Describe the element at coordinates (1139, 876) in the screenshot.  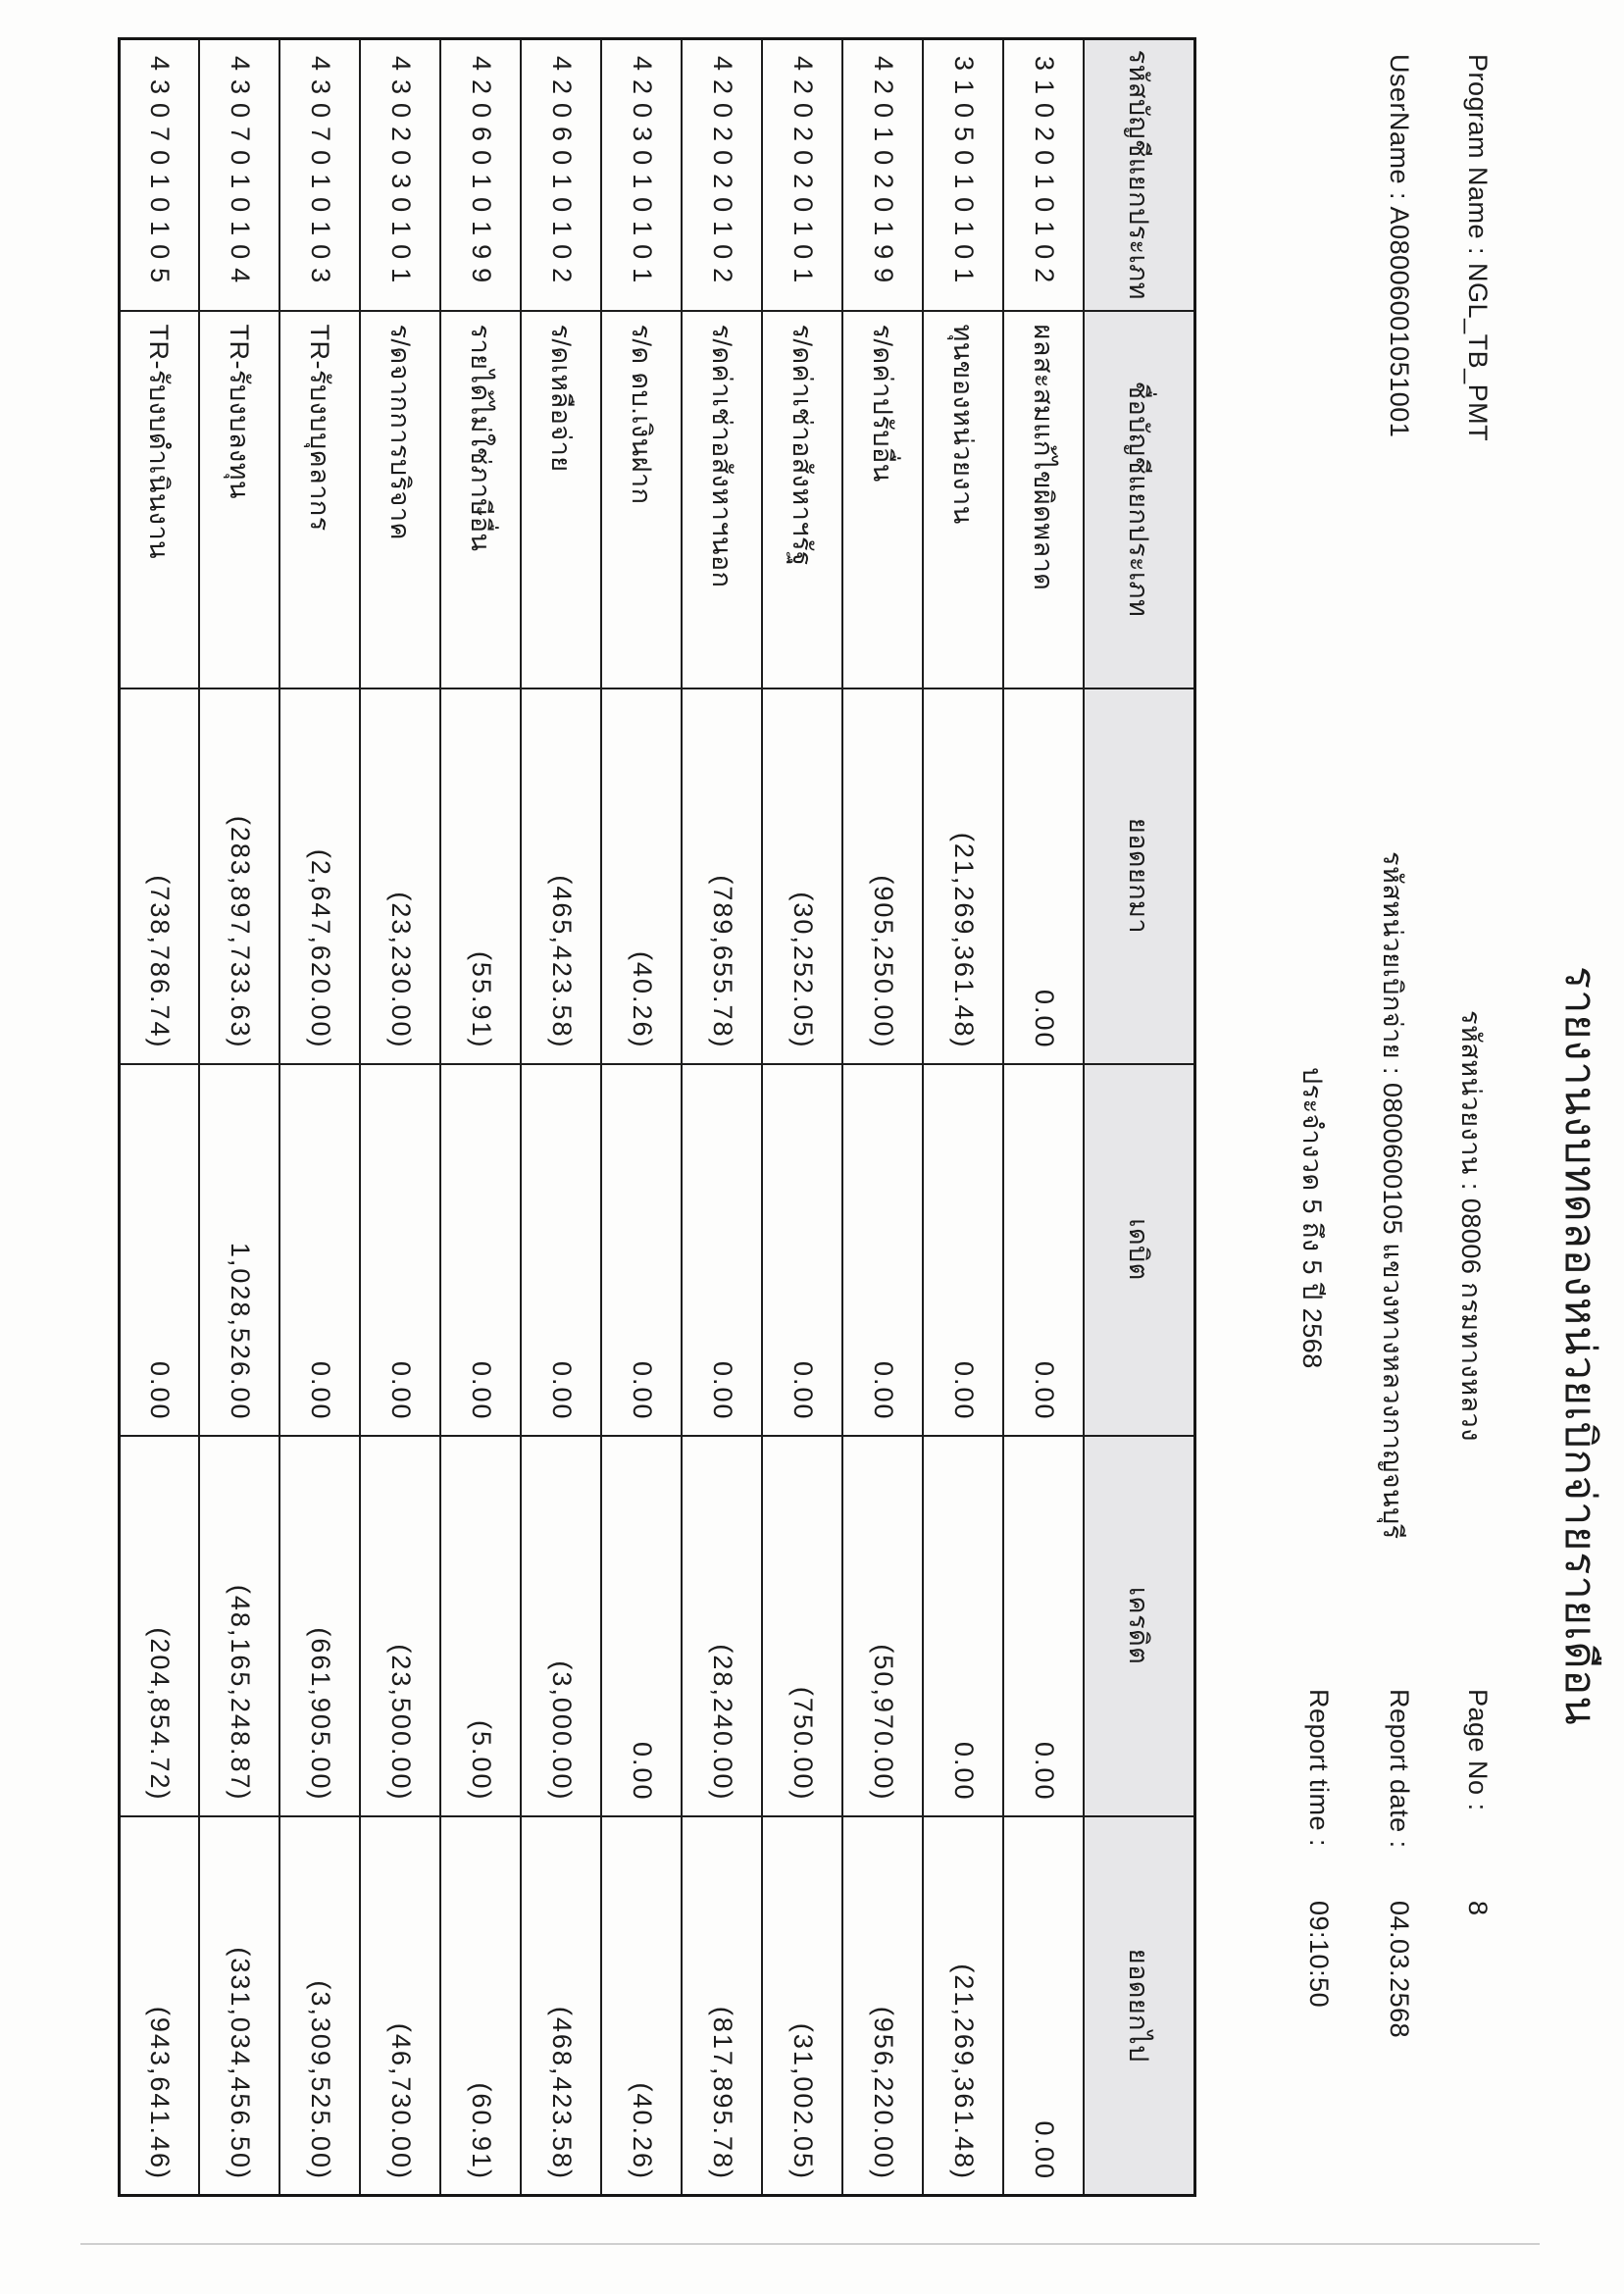
I see `column-header-balance-brought-forward: ยอดยกมา` at that location.